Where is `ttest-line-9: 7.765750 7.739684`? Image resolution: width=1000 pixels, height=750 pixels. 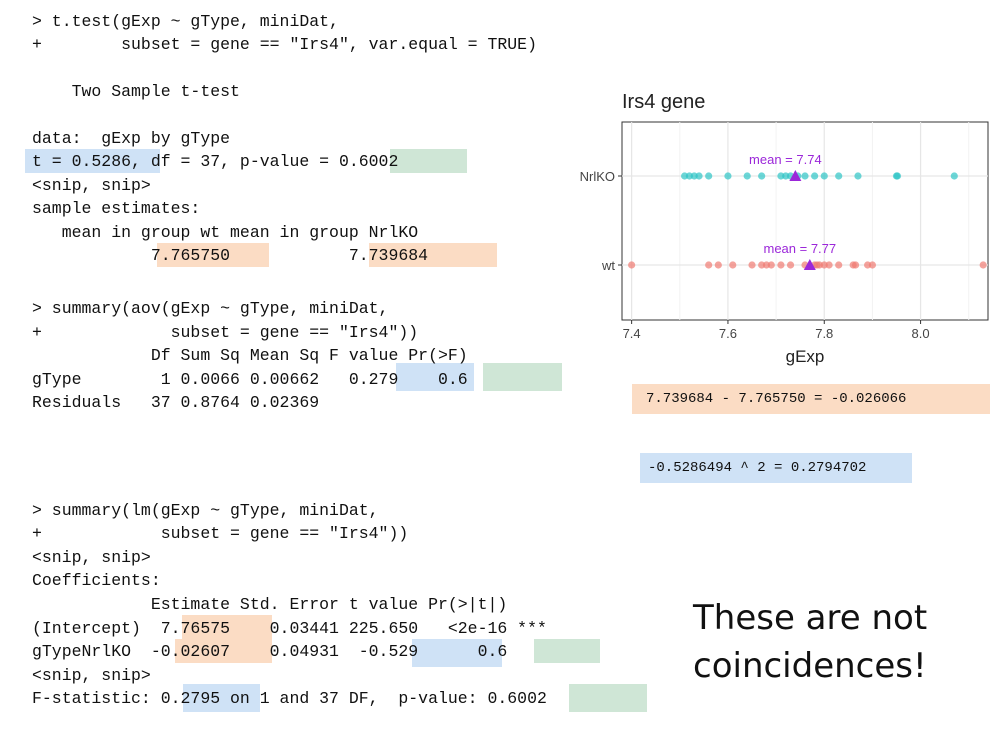
ttest-line-9: 7.765750 7.739684 is located at coordinates (230, 255).